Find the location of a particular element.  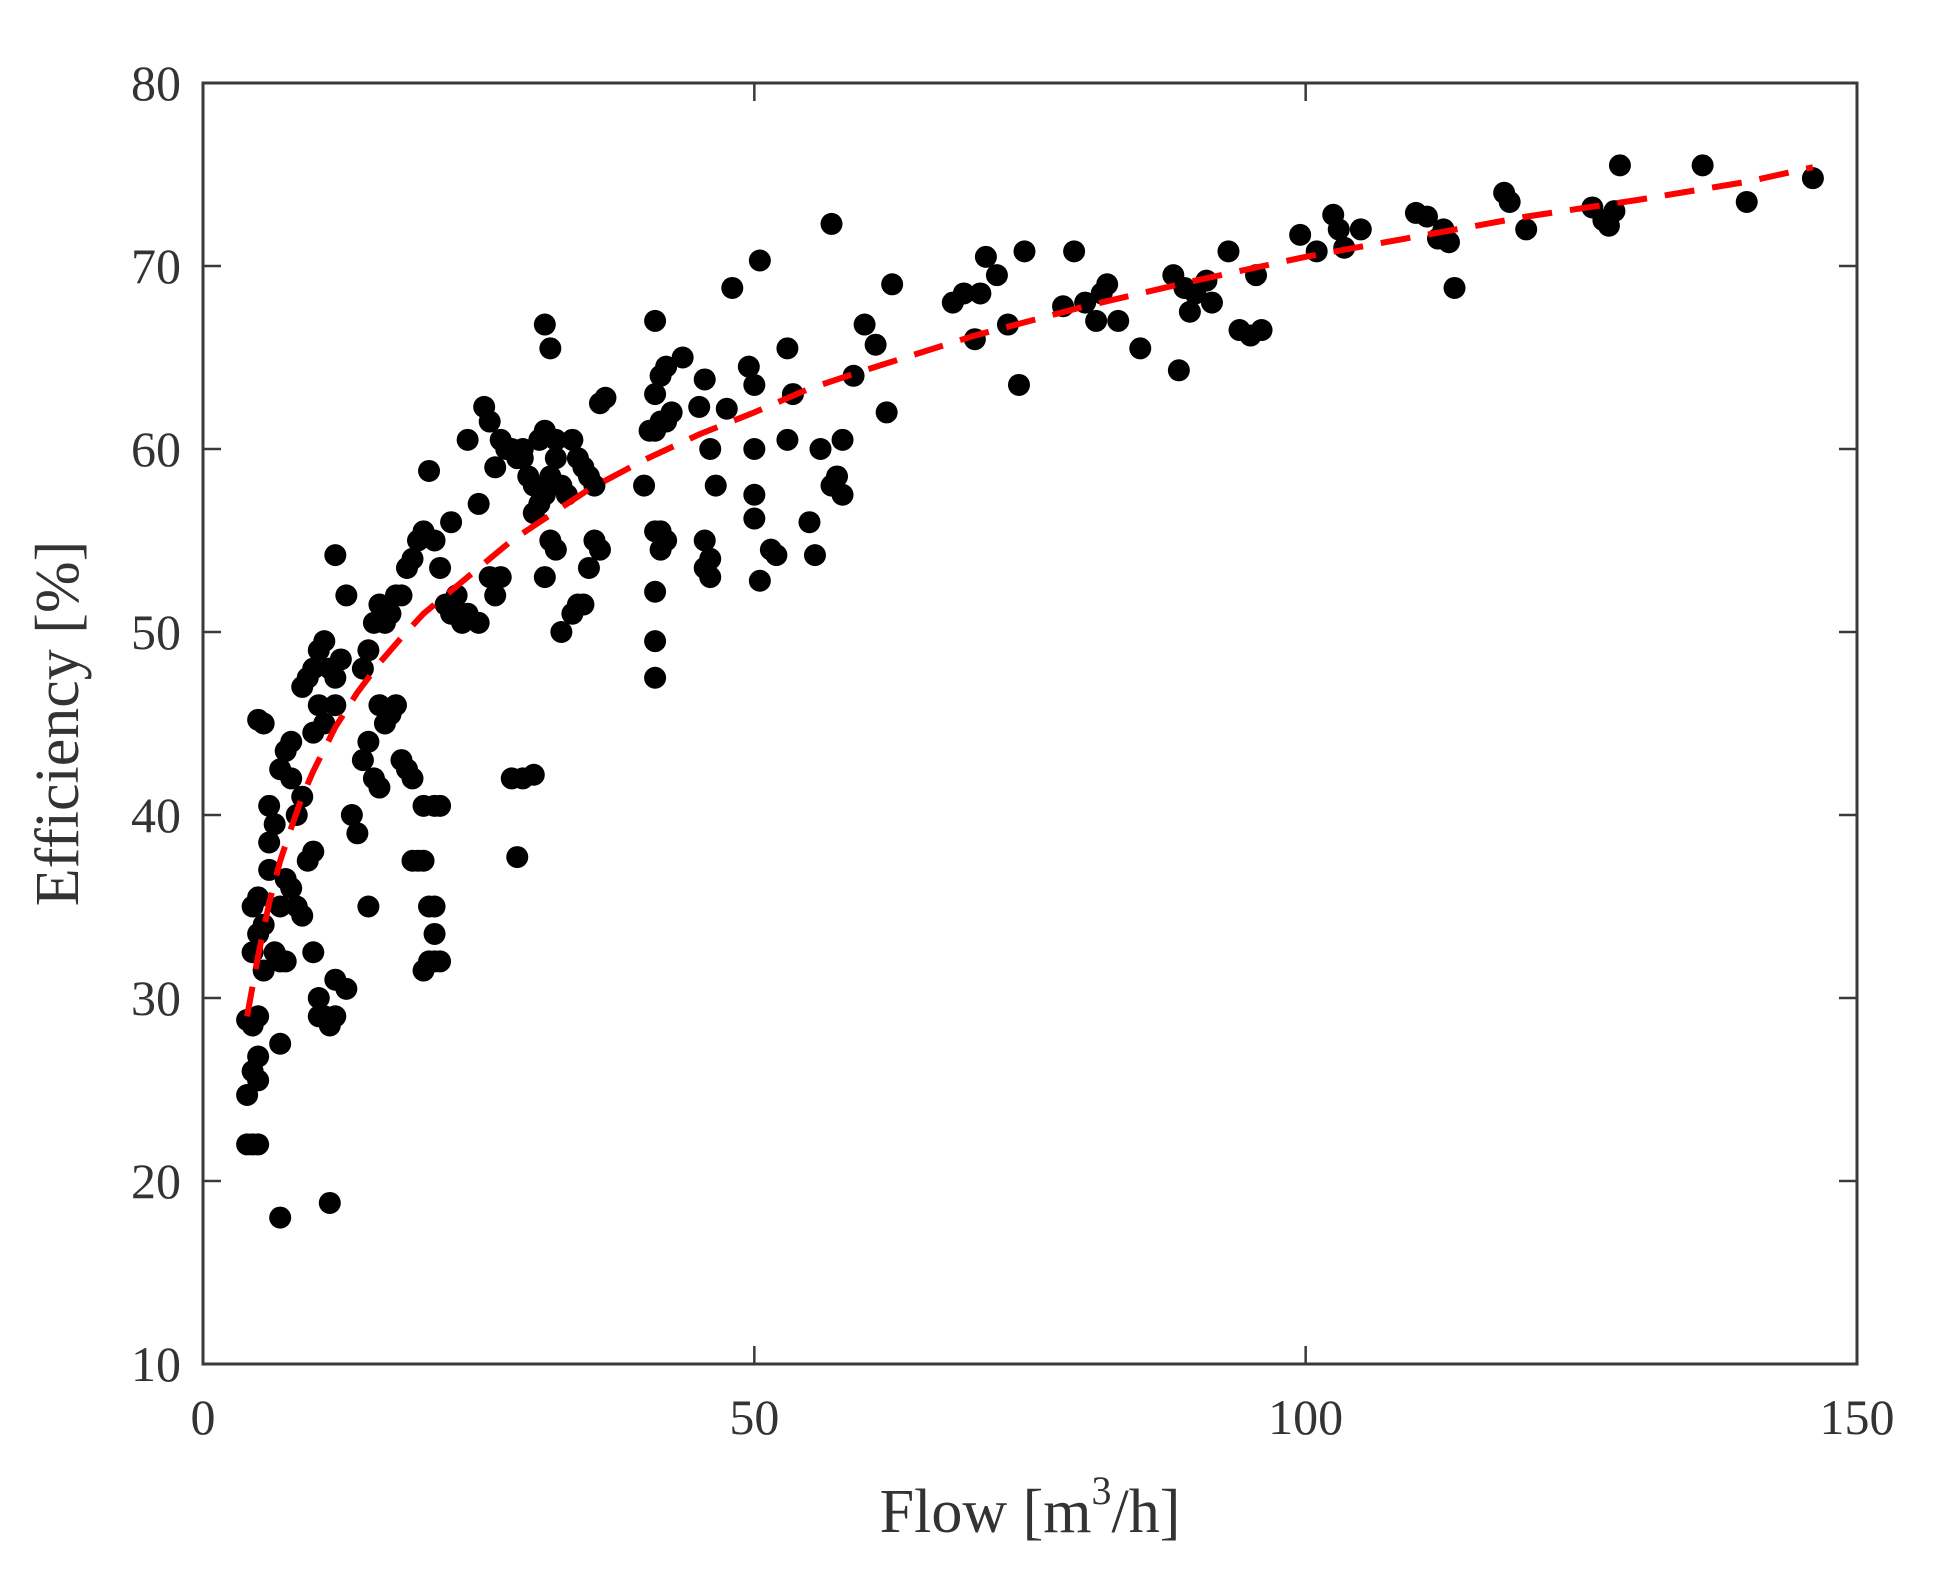

x-axis-label: Flow [m3/h] is located at coordinates (1030, 1507).